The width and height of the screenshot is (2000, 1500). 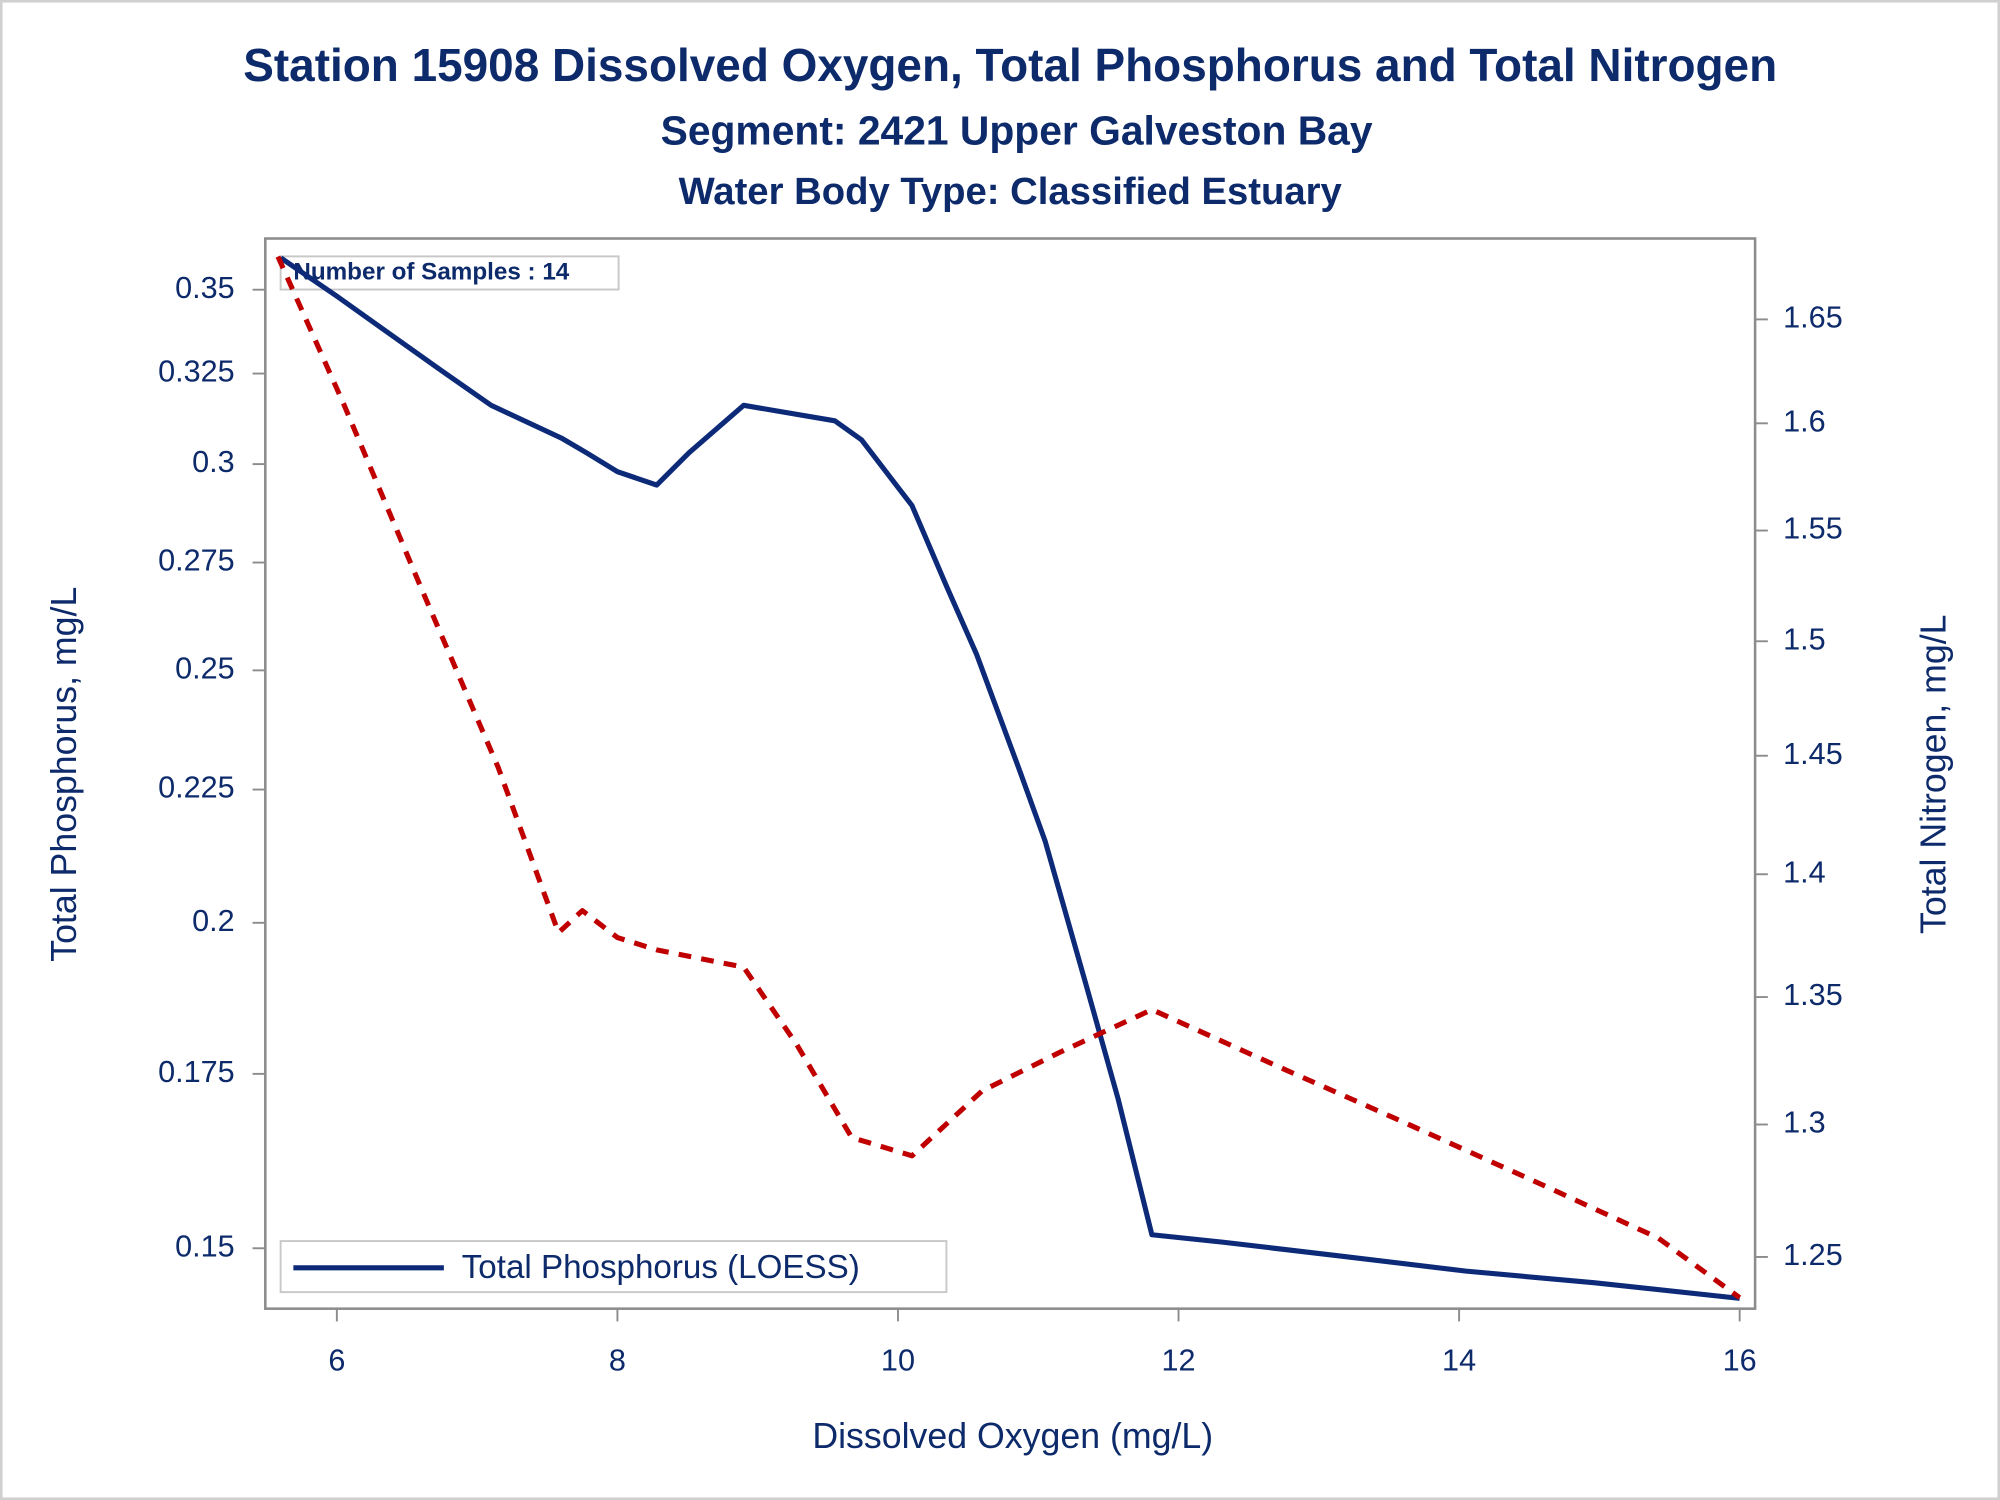 I want to click on y-tick-label: 0.175, so click(x=196, y=1072).